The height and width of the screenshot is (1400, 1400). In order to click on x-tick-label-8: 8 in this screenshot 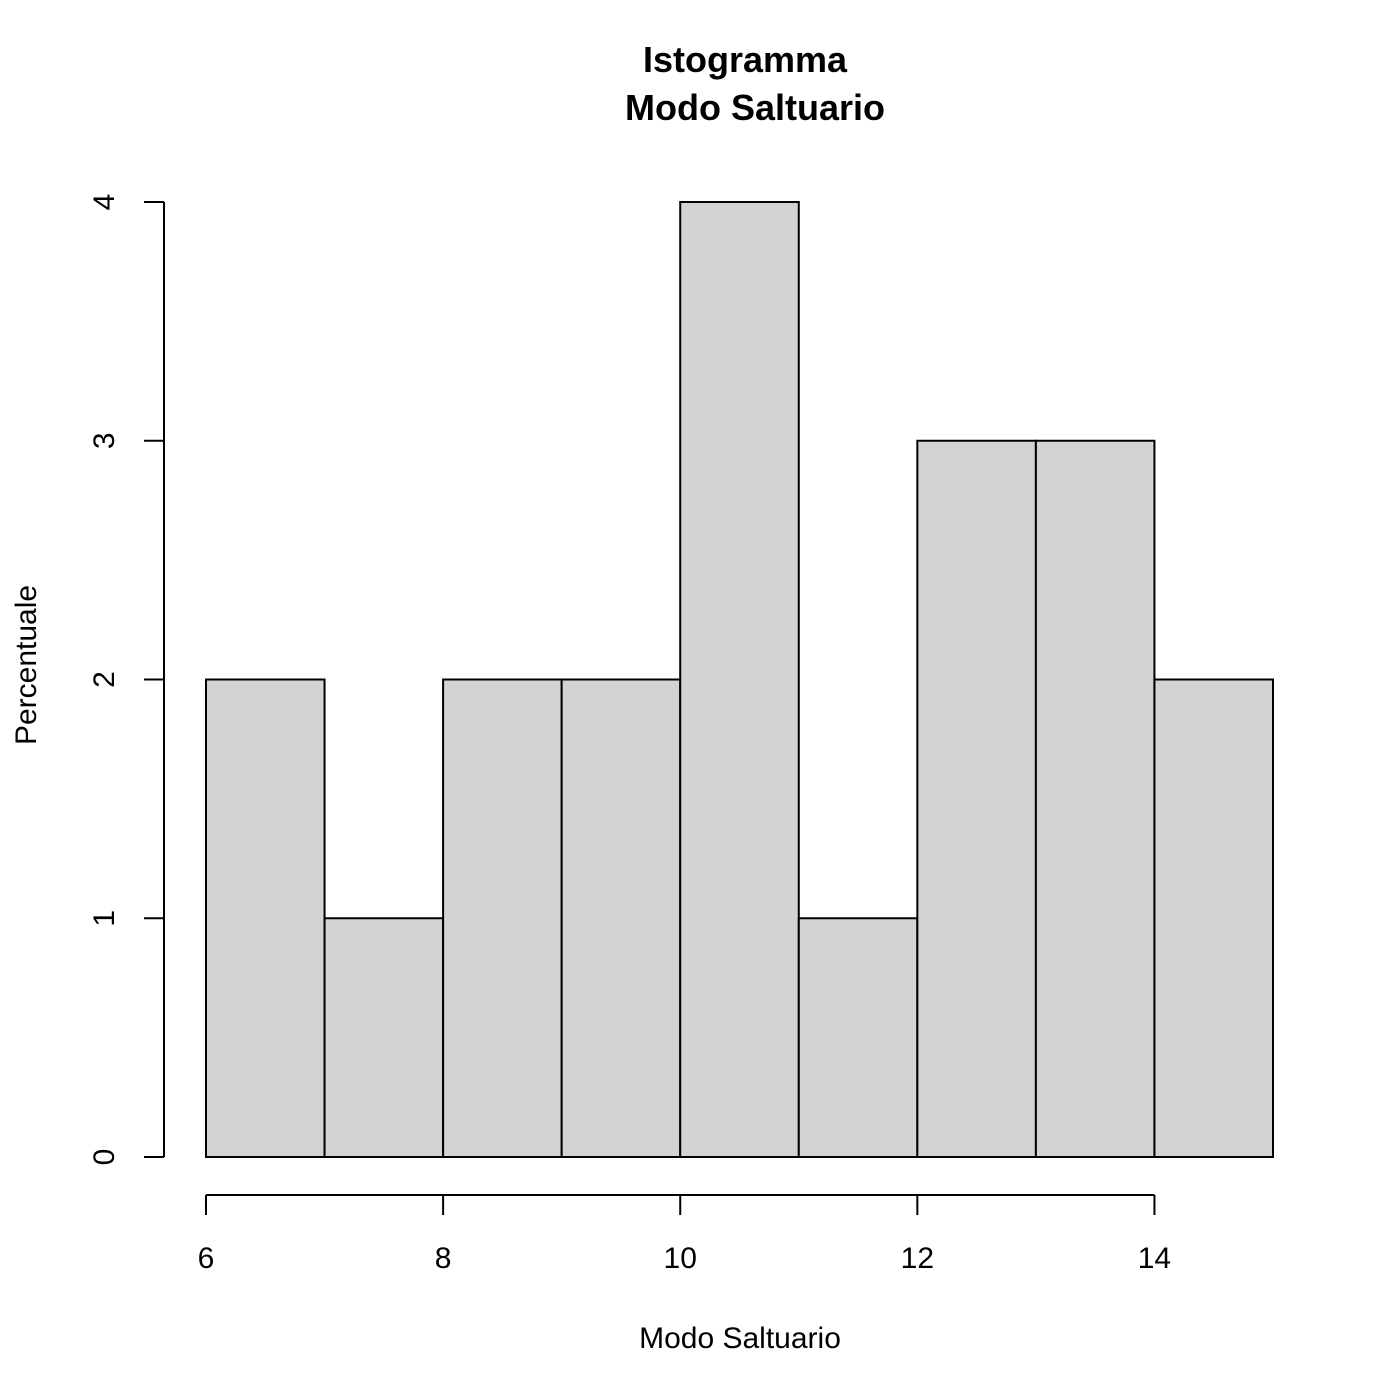, I will do `click(443, 1258)`.